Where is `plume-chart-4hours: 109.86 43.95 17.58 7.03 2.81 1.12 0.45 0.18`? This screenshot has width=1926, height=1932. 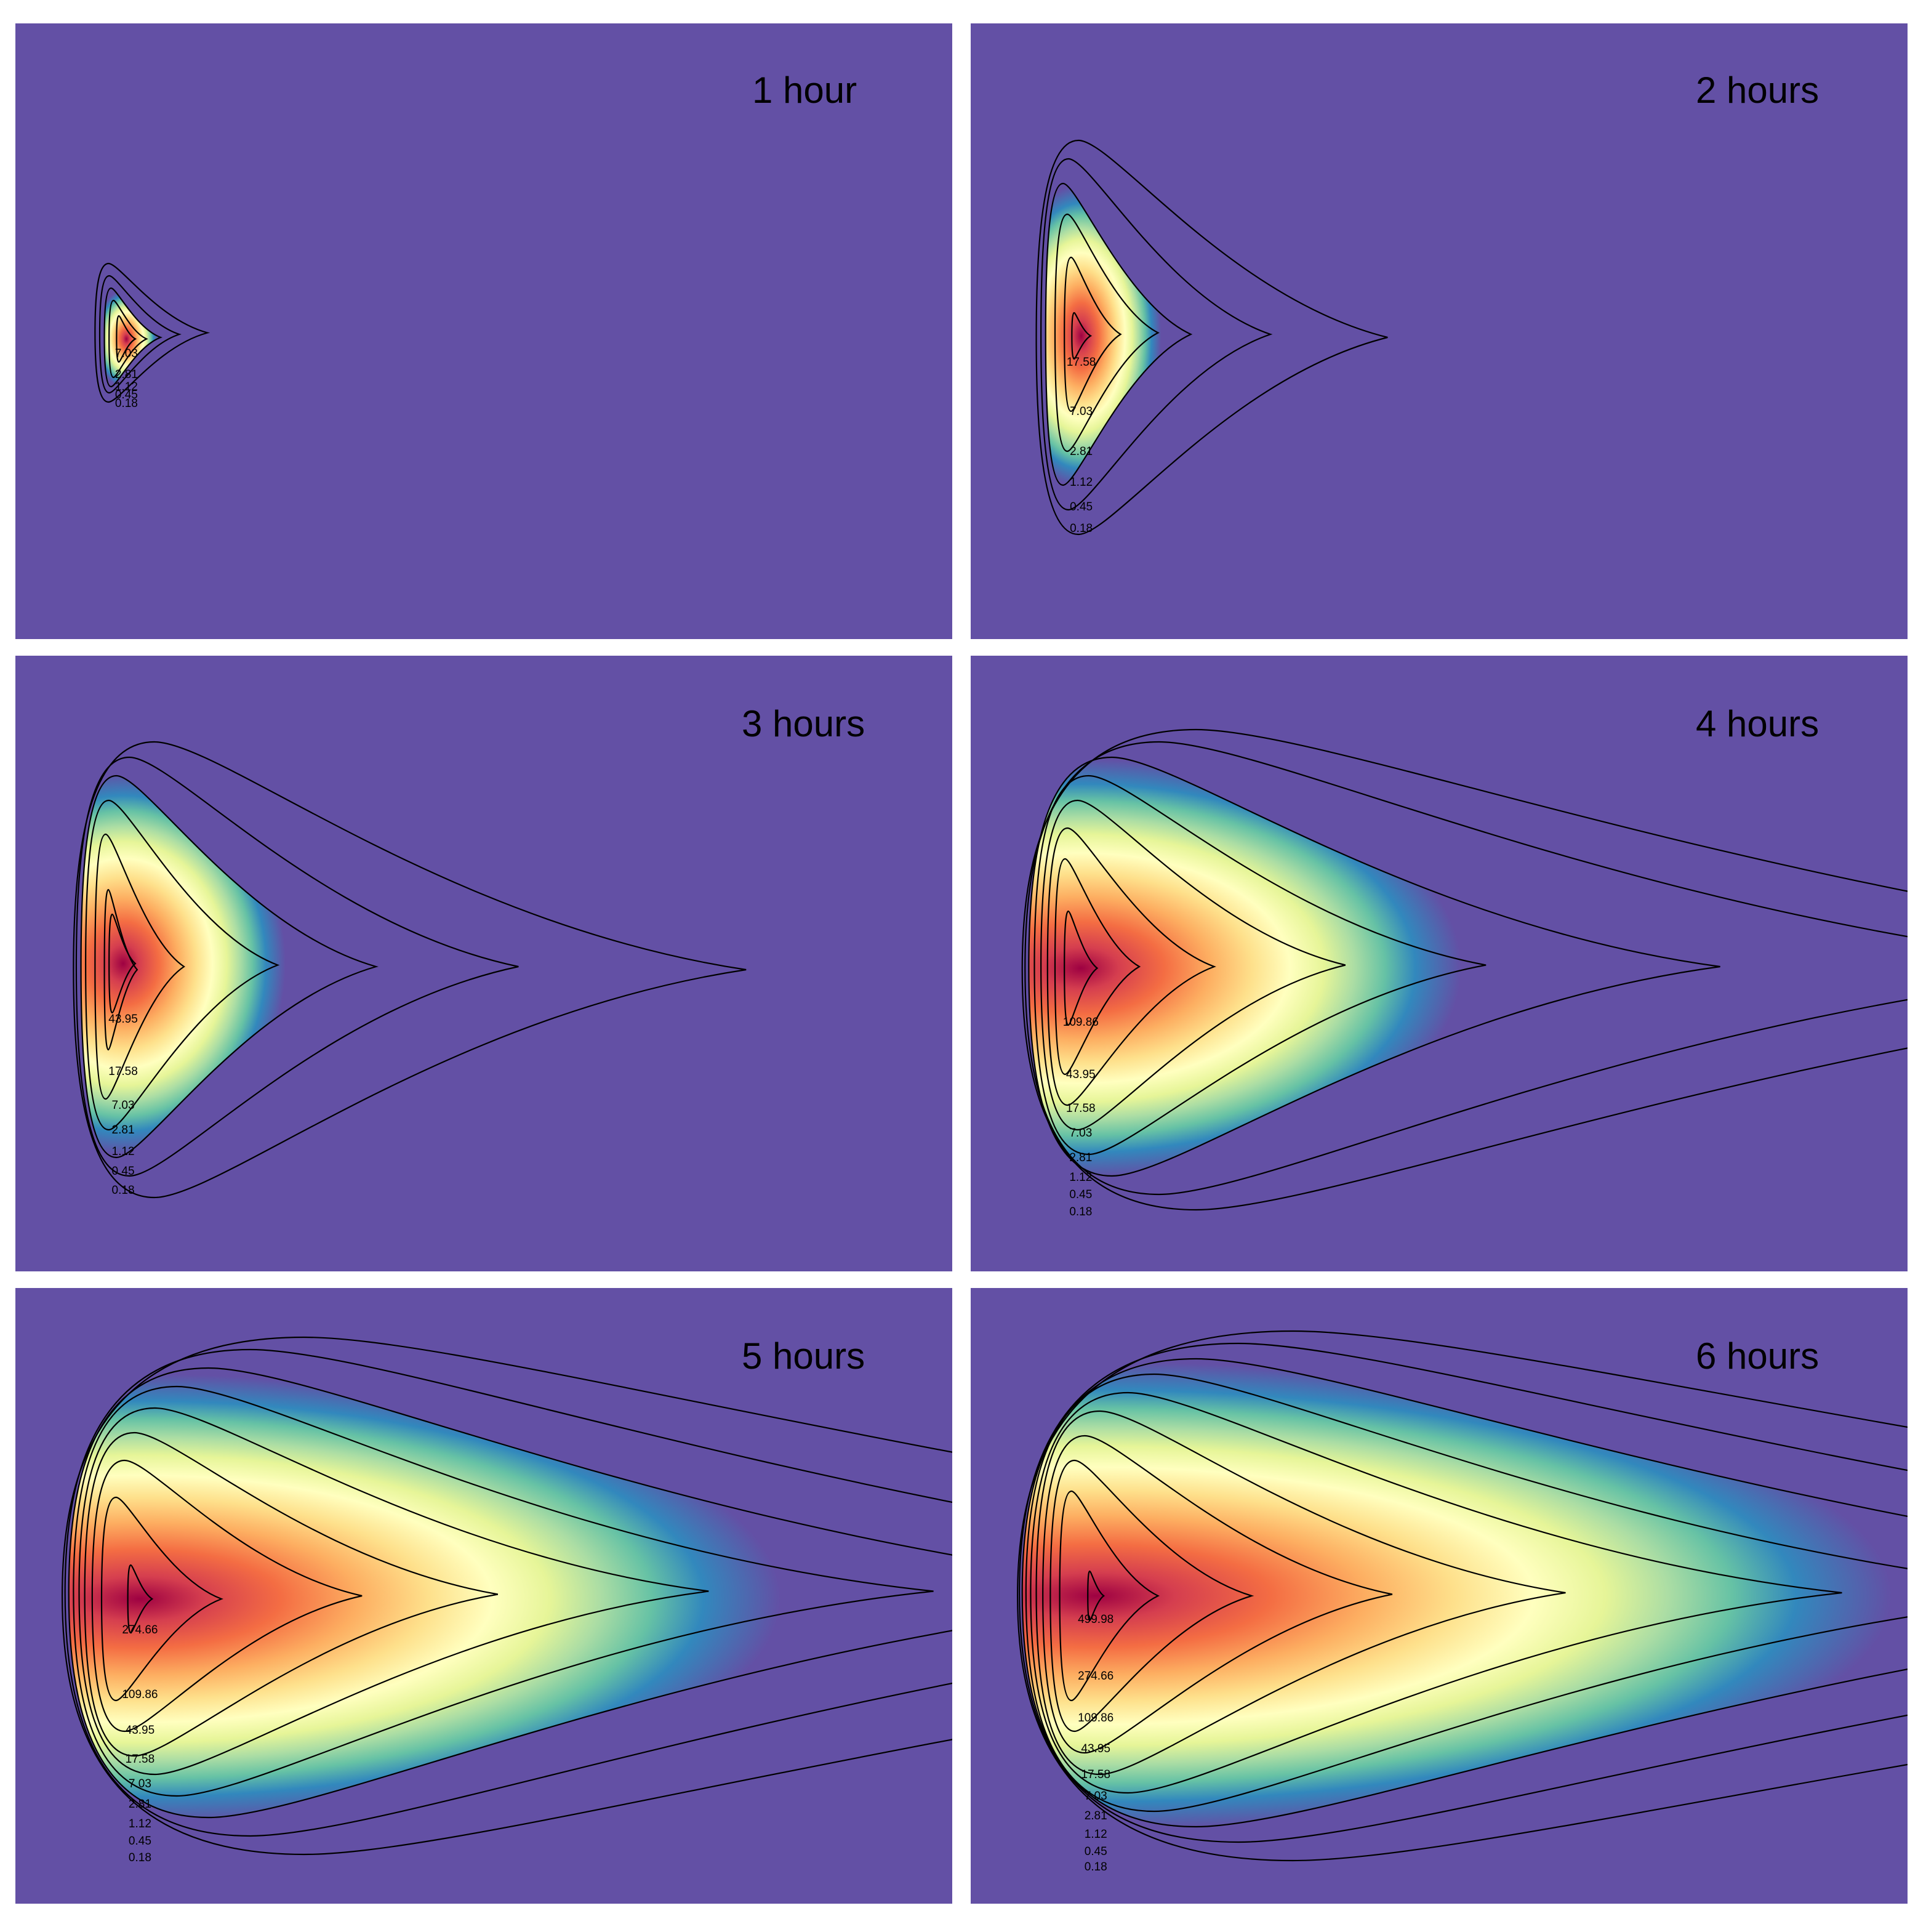 plume-chart-4hours: 109.86 43.95 17.58 7.03 2.81 1.12 0.45 0.18 is located at coordinates (1464, 973).